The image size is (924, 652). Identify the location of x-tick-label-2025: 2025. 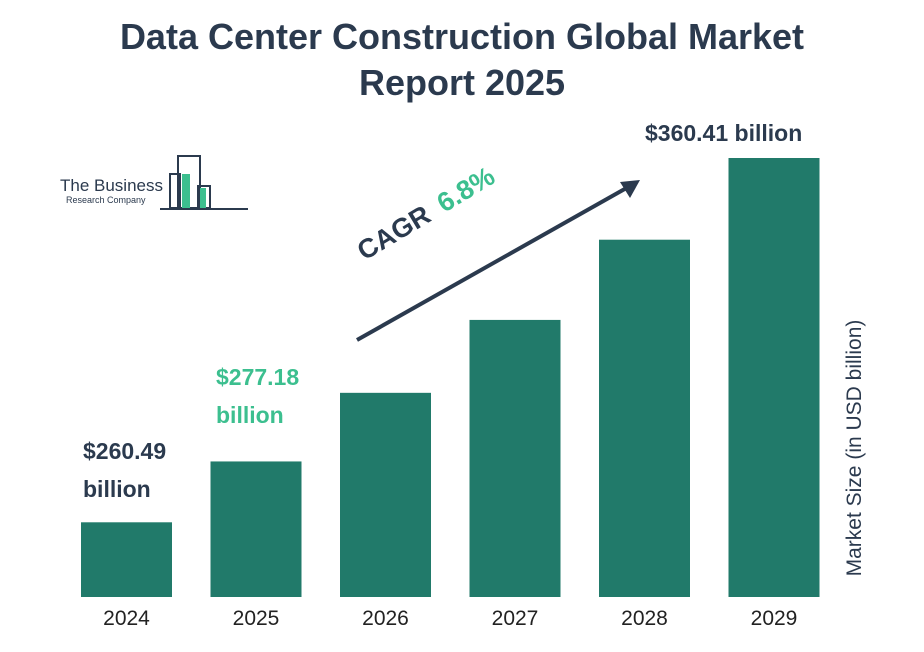
(256, 618).